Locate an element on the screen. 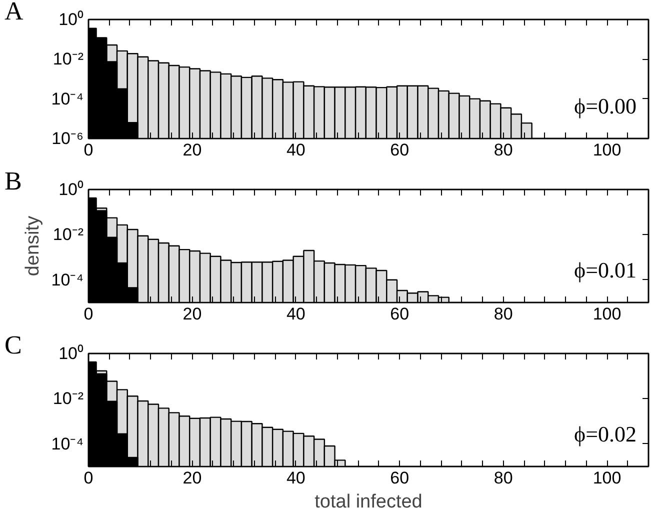 Image resolution: width=651 pixels, height=516 pixels. chart-title: C is located at coordinates (13, 345).